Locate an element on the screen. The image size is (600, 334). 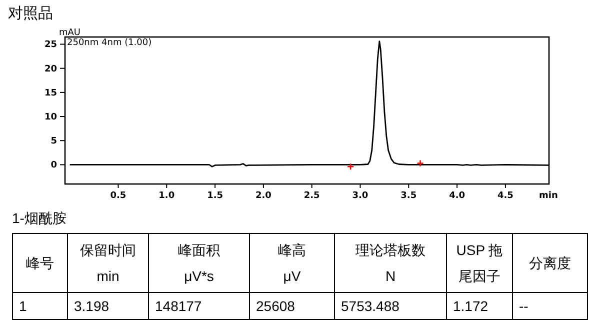
text: 5753.488 is located at coordinates (390, 306).